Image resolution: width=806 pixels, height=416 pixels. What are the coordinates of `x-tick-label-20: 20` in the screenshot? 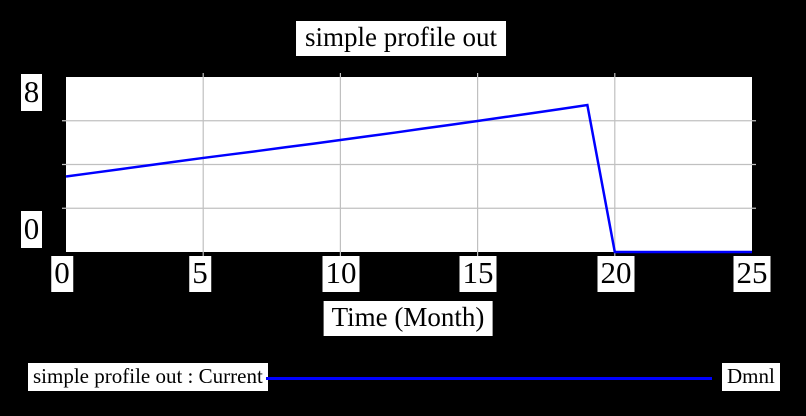 It's located at (616, 274).